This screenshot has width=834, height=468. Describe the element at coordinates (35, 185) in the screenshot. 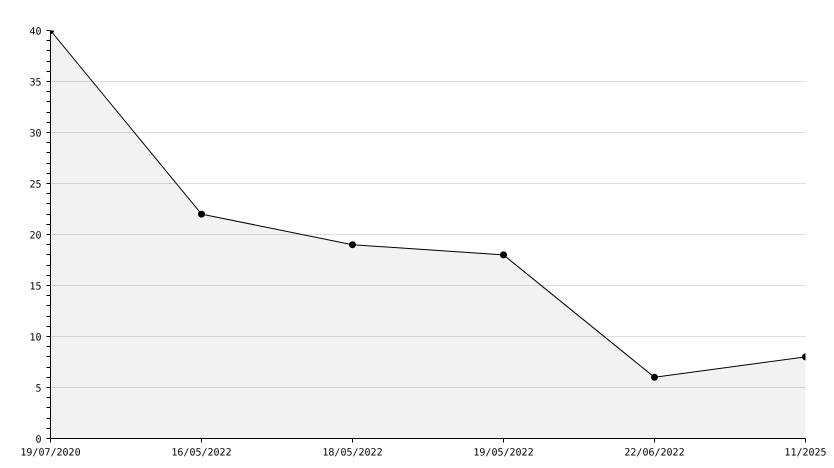

I see `y-tick-label: 25` at that location.